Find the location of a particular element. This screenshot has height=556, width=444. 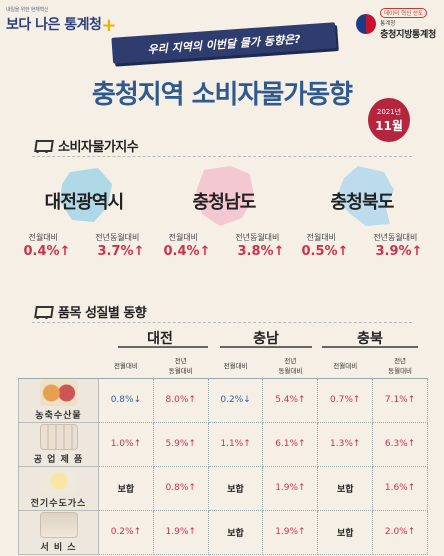

region-name: 충청남도 is located at coordinates (224, 202).